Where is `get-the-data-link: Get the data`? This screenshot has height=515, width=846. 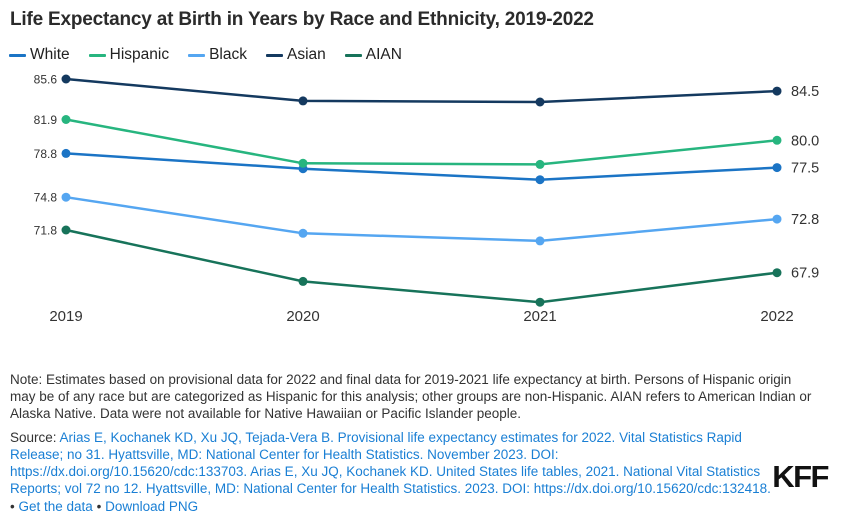
get-the-data-link: Get the data is located at coordinates (55, 506).